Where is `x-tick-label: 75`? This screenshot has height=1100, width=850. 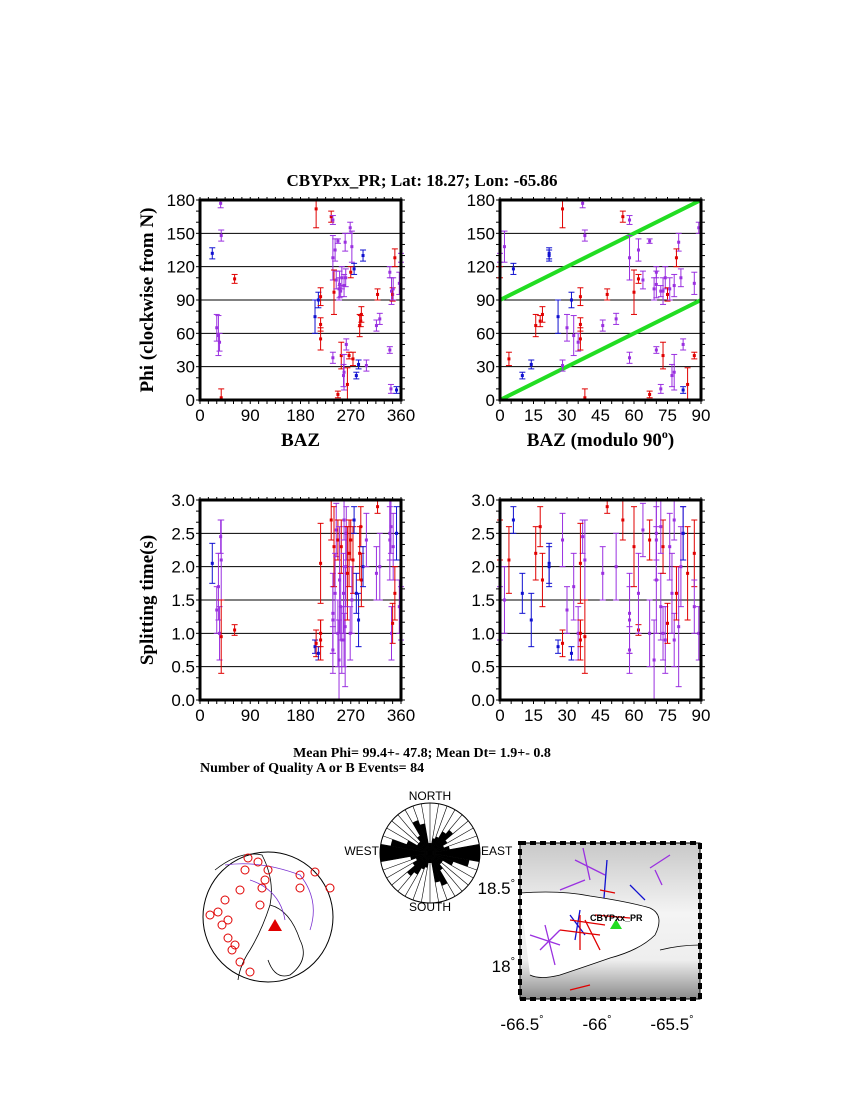 x-tick-label: 75 is located at coordinates (667, 415).